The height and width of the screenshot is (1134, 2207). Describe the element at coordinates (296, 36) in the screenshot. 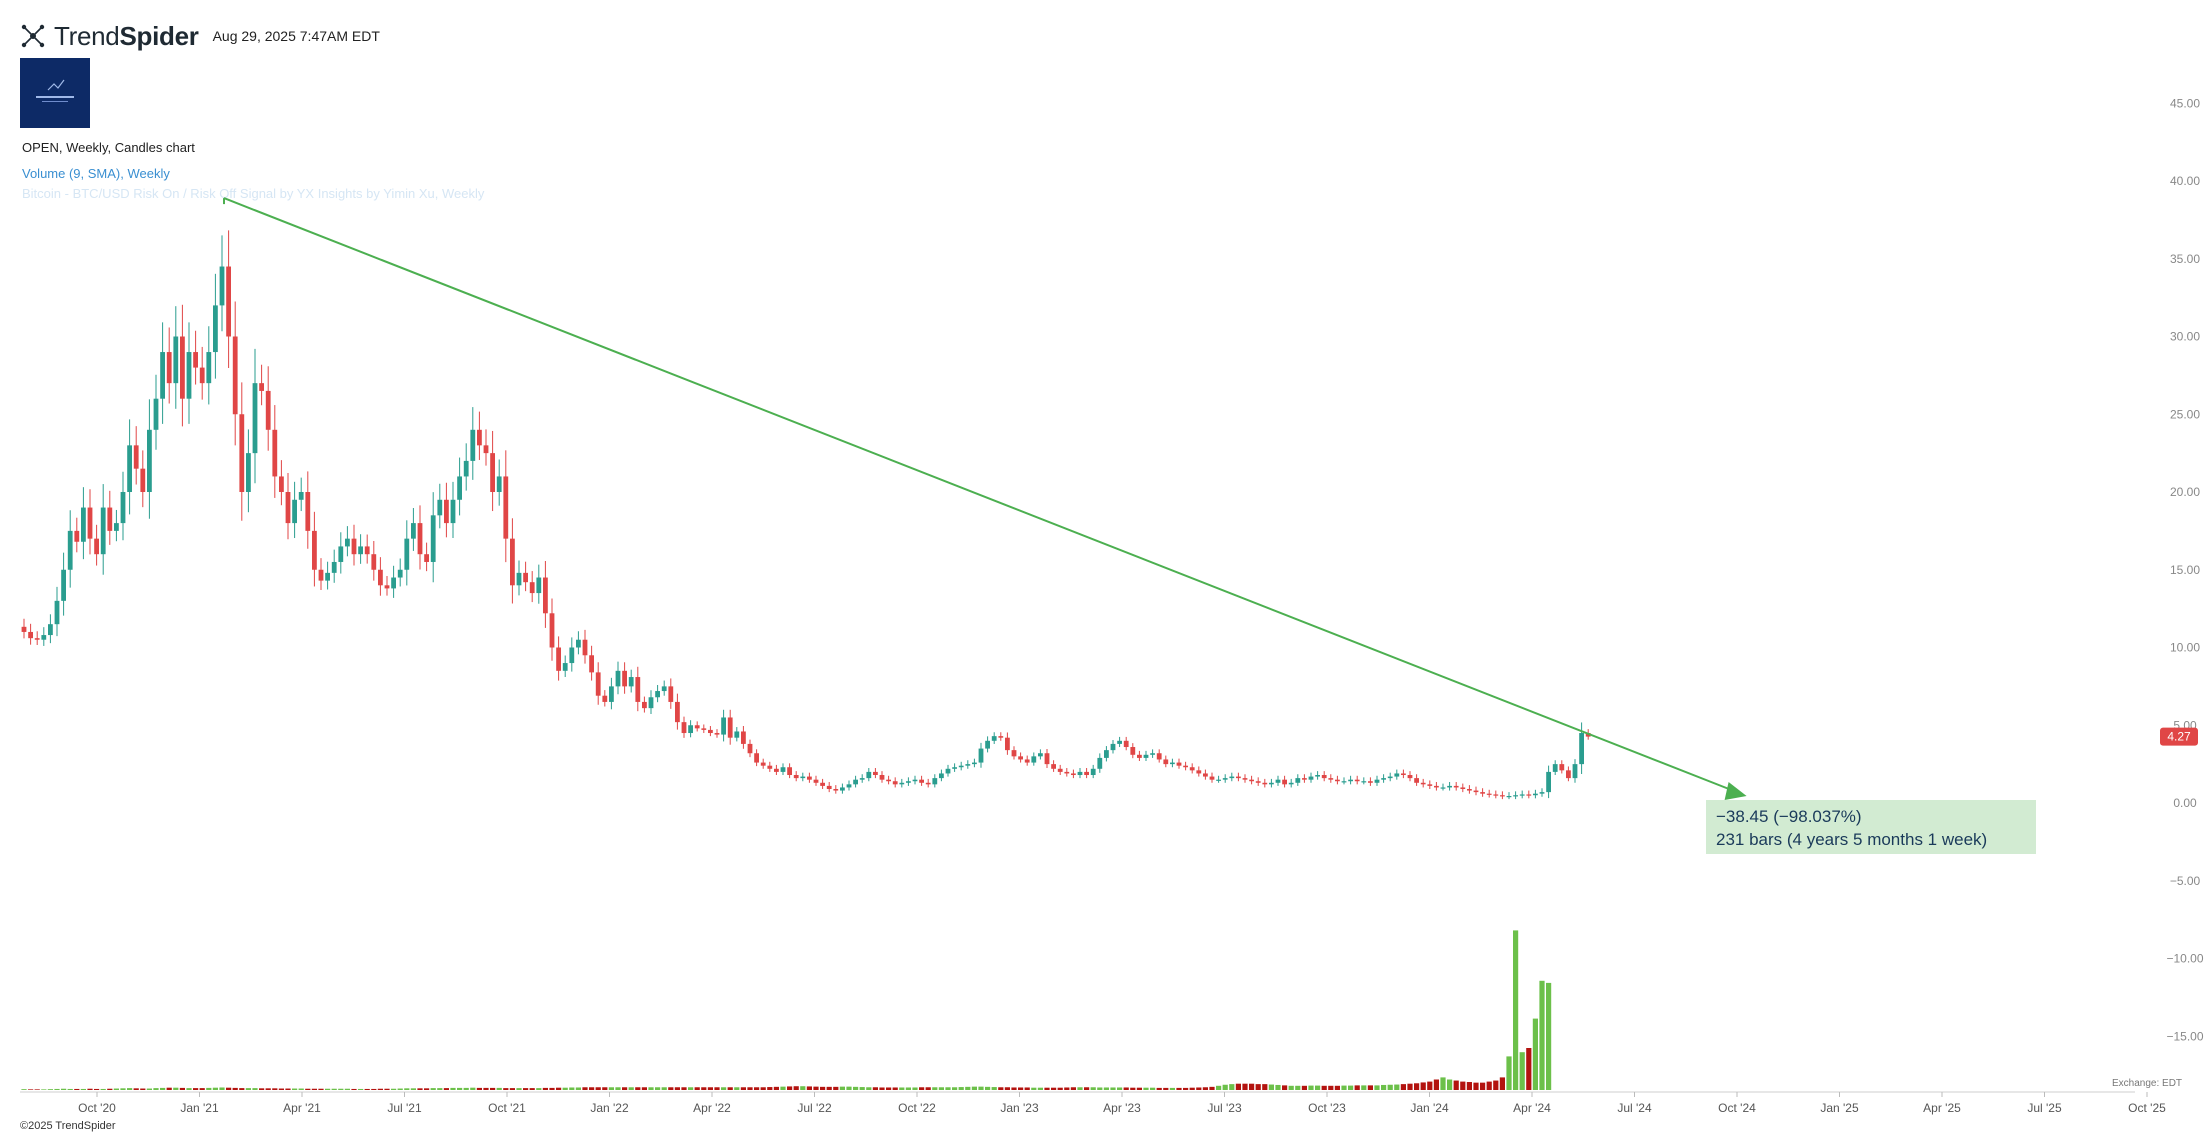

I see `timestamp: Aug 29, 2025 7:47AM EDT` at that location.